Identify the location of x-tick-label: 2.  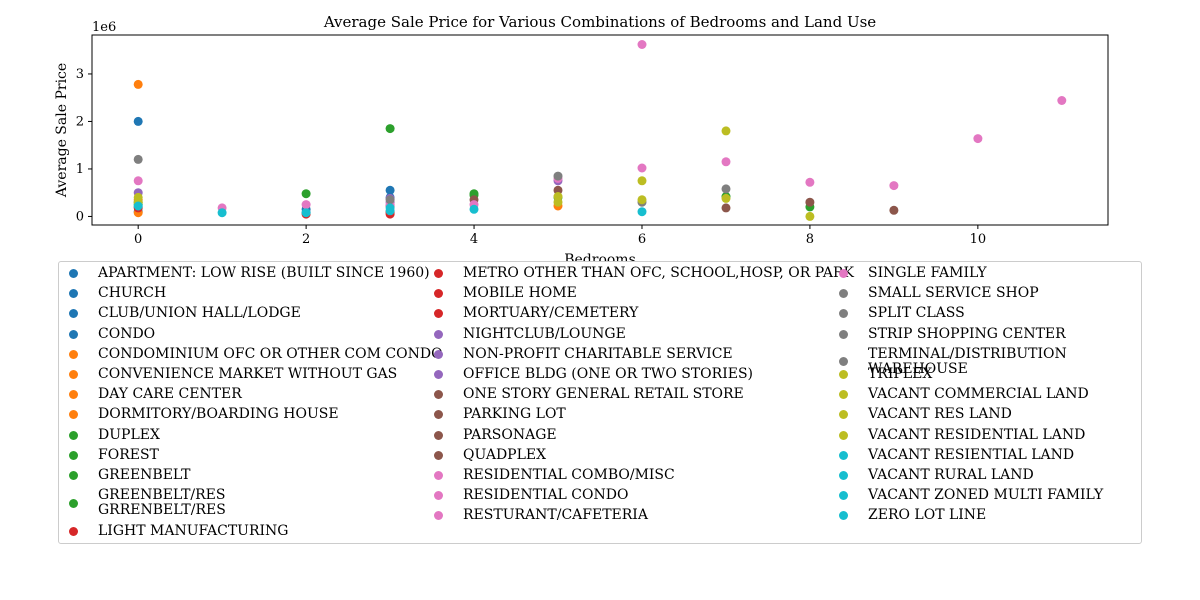
(306, 239).